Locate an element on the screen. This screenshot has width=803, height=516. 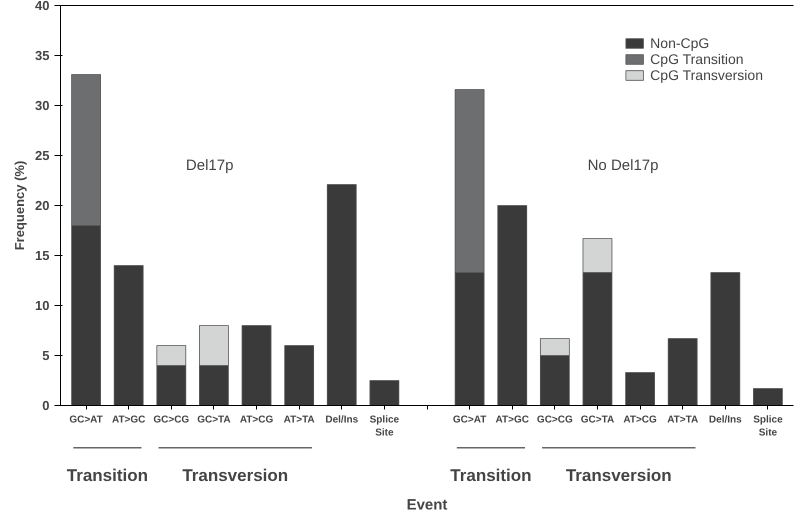
annotation: No Del17p is located at coordinates (623, 165).